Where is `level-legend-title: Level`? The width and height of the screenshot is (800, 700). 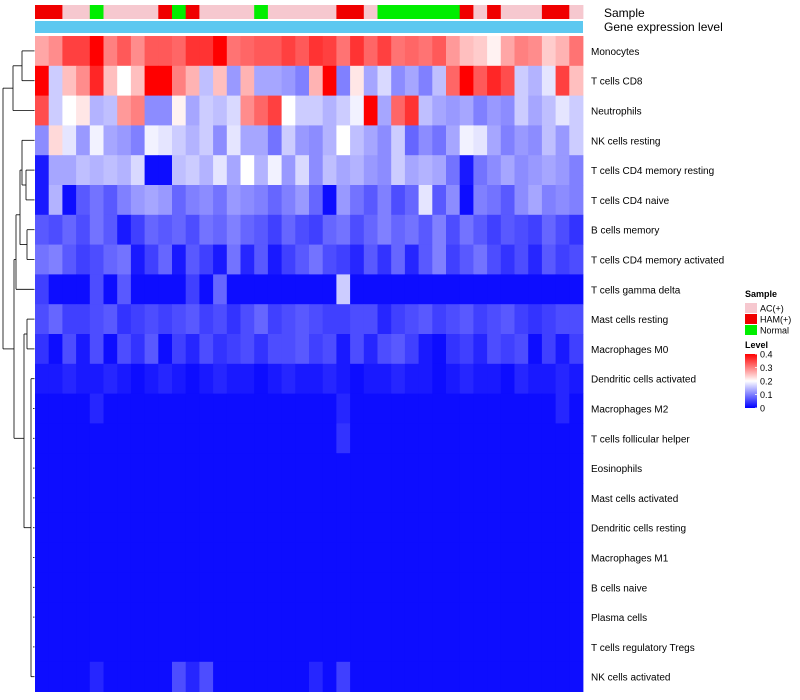
level-legend-title: Level is located at coordinates (756, 345).